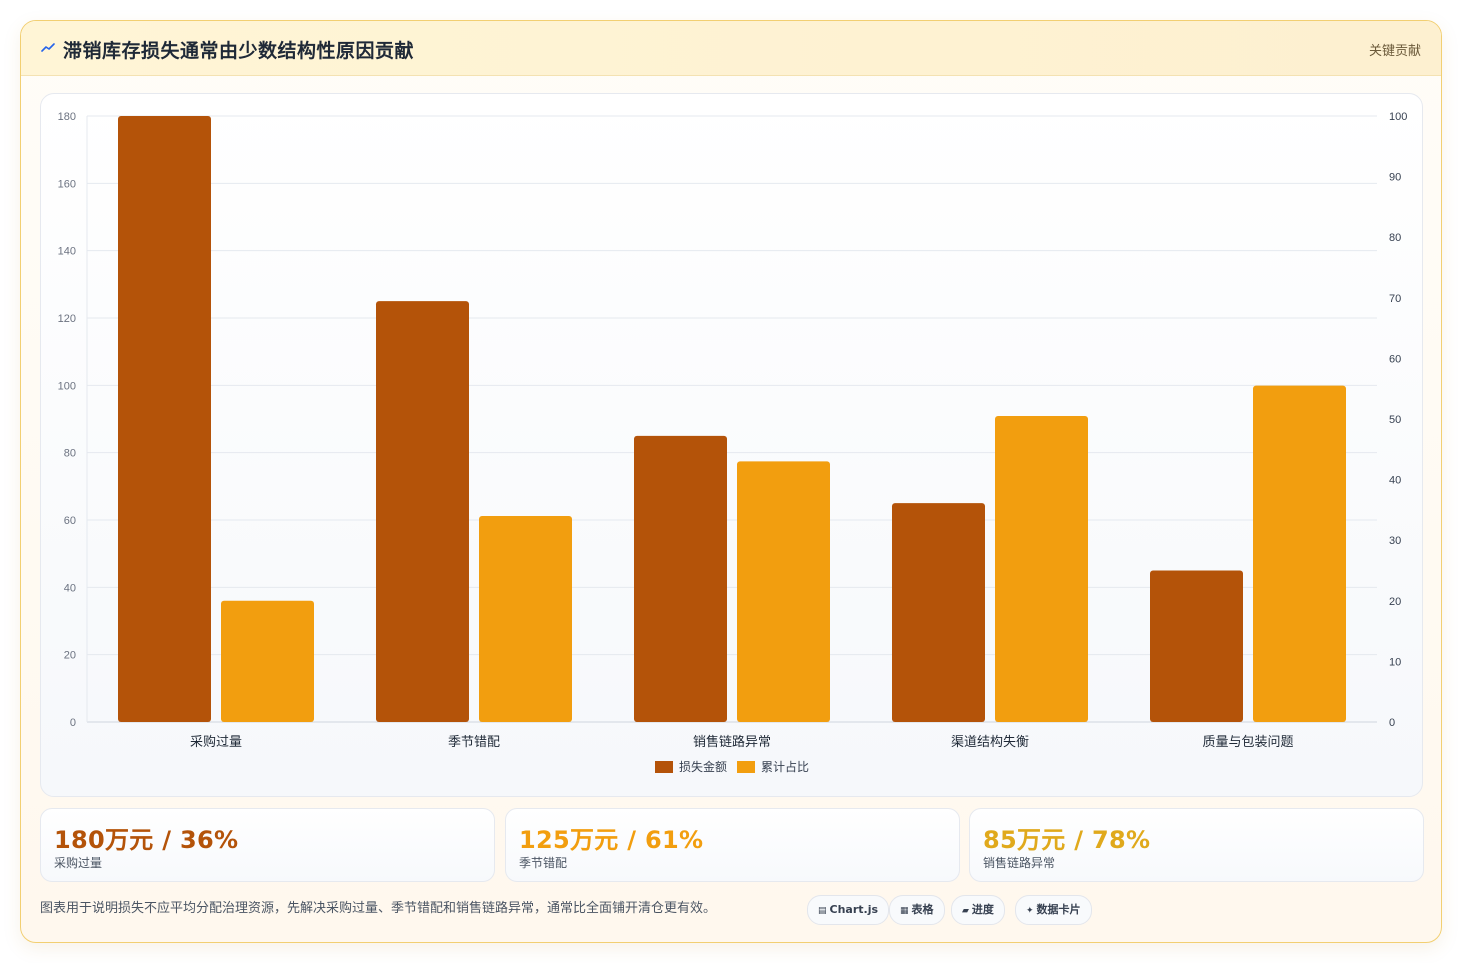 The height and width of the screenshot is (963, 1462). What do you see at coordinates (73, 723) in the screenshot?
I see `y-left-tick-label: 0` at bounding box center [73, 723].